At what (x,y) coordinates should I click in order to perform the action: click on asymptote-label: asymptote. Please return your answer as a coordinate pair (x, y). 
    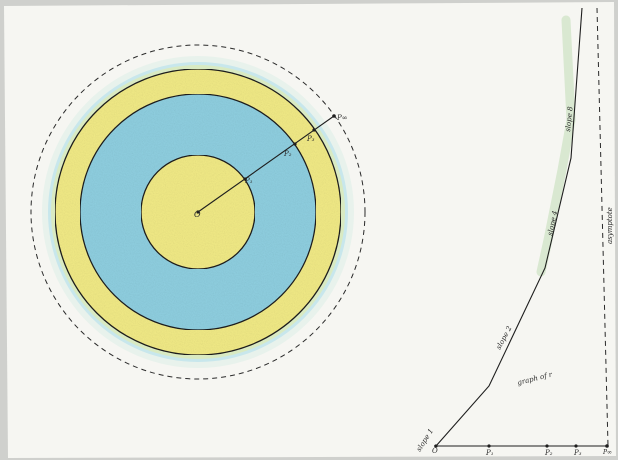
    Looking at the image, I should click on (610, 225).